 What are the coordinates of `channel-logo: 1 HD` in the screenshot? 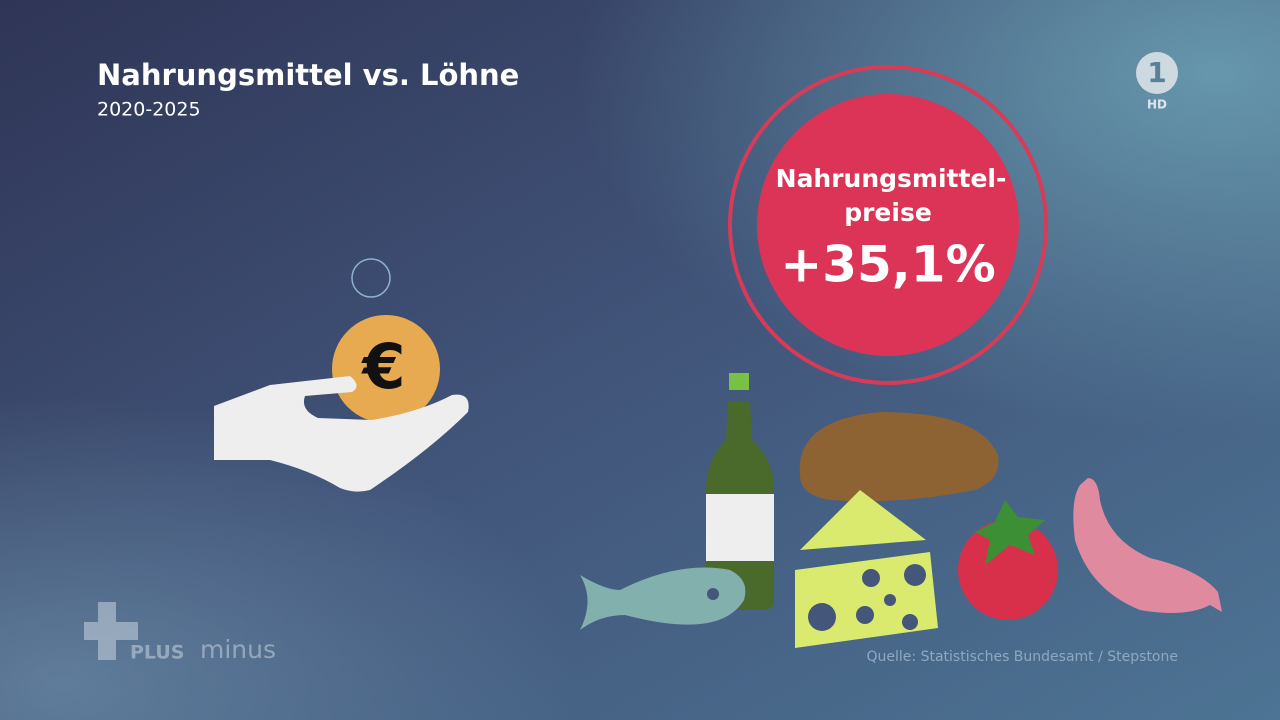 It's located at (1157, 82).